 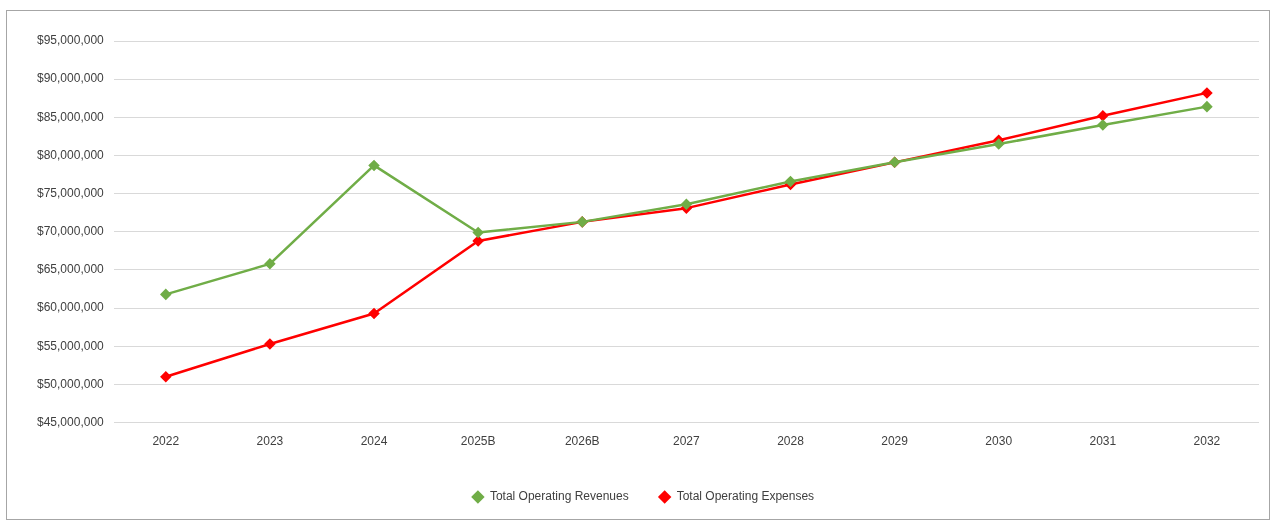 I want to click on x-tick-label: 2032, so click(x=1207, y=441).